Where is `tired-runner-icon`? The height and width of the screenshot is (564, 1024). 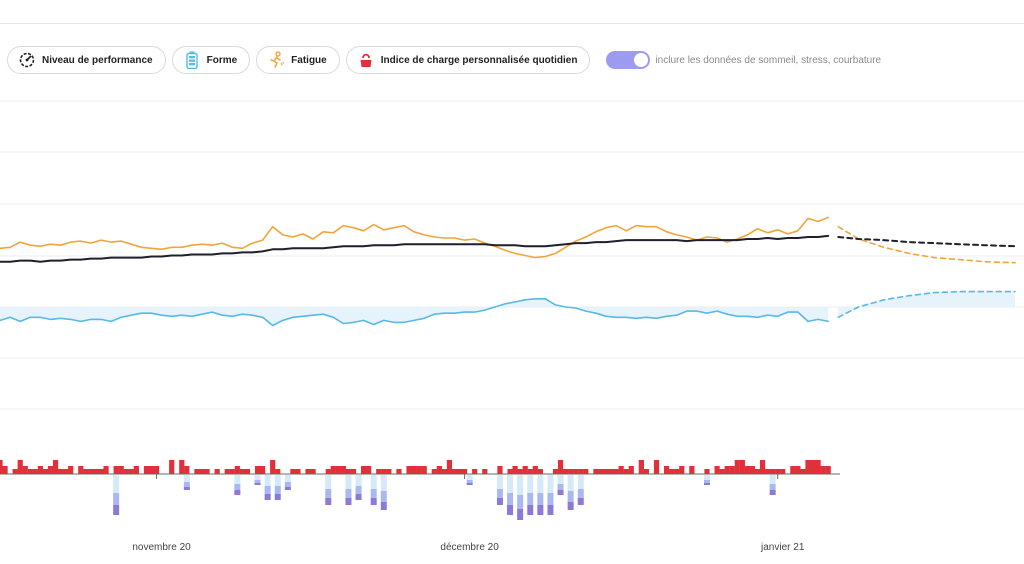
tired-runner-icon is located at coordinates (276, 60).